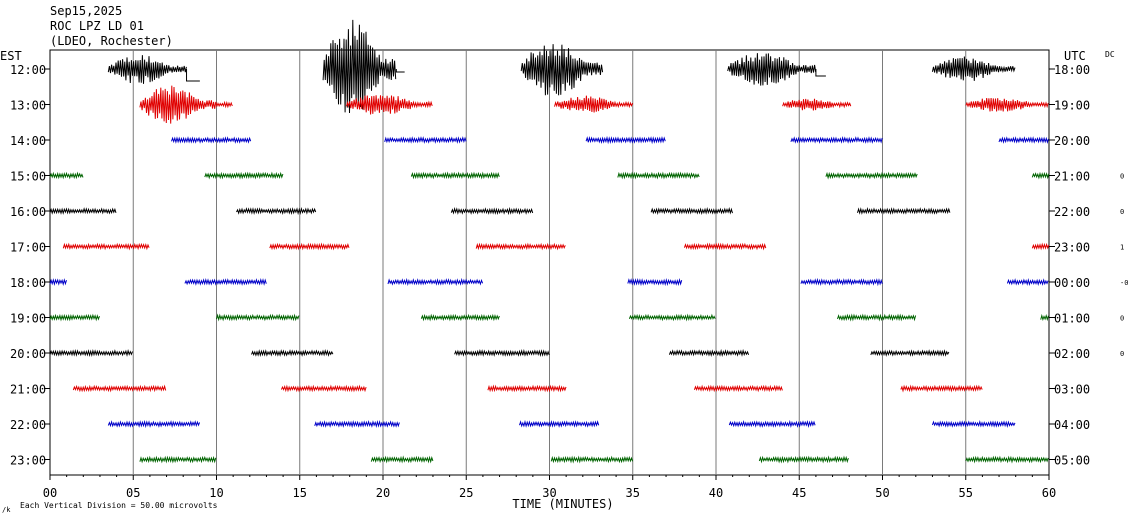  What do you see at coordinates (716, 493) in the screenshot?
I see `x-tick-label: 40` at bounding box center [716, 493].